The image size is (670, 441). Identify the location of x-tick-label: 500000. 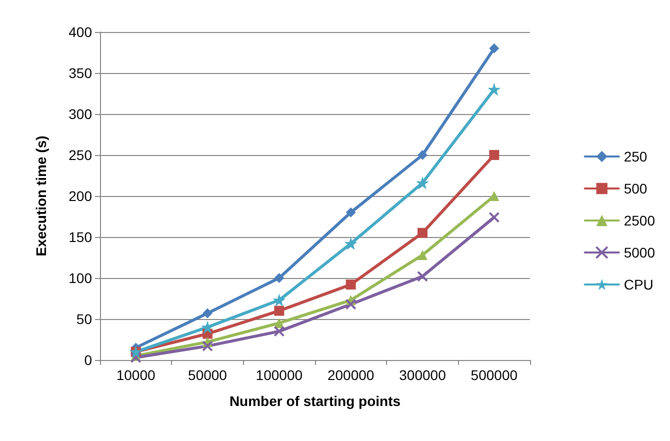
(494, 375).